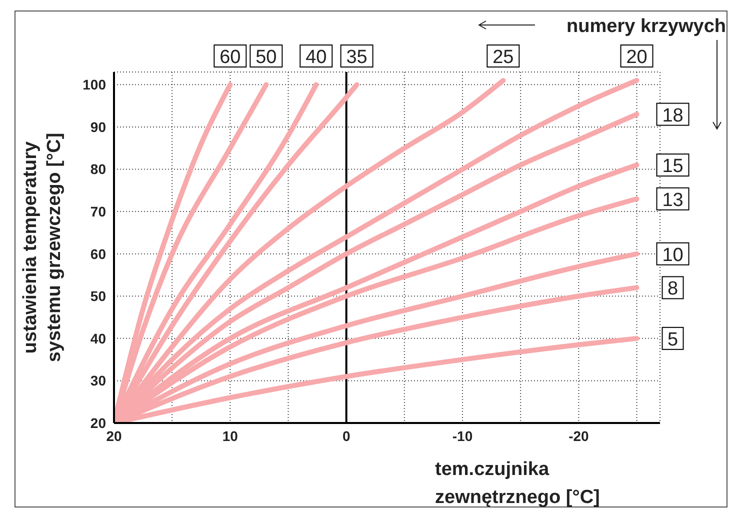 This screenshot has width=736, height=516. Describe the element at coordinates (503, 57) in the screenshot. I see `series-label: 25` at that location.